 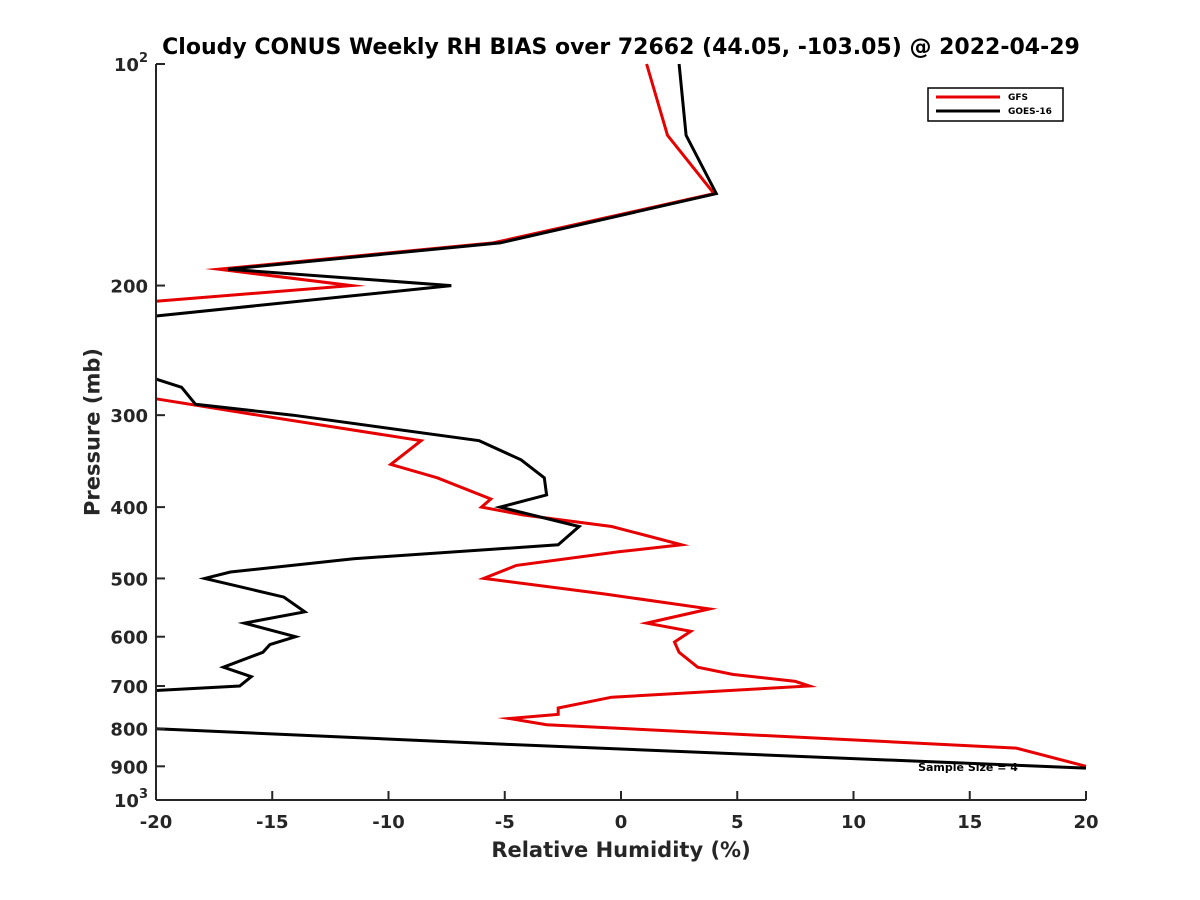 I want to click on x-tick-label: -20, so click(x=156, y=822).